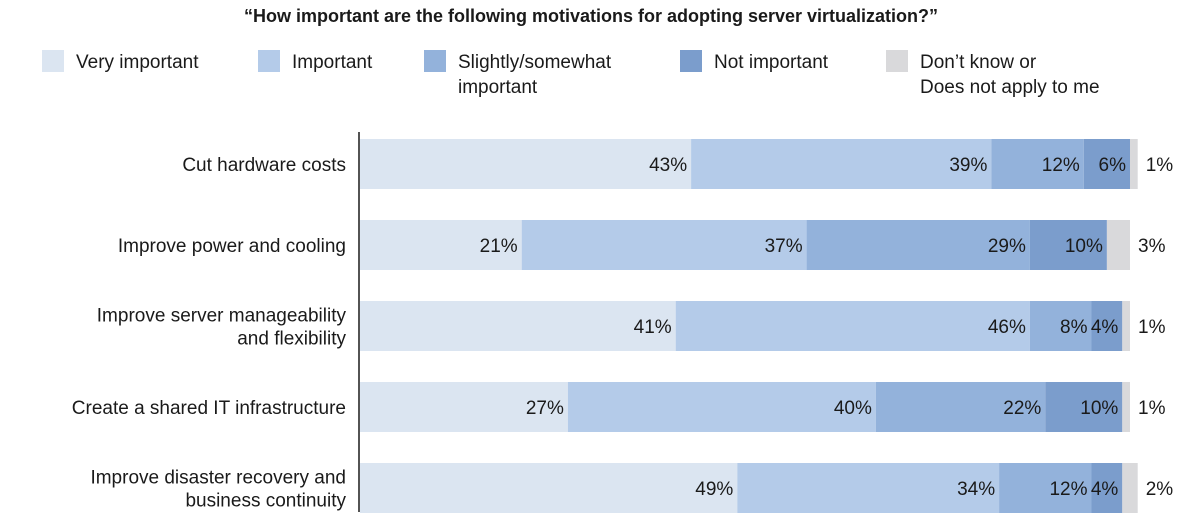 The height and width of the screenshot is (516, 1182). Describe the element at coordinates (269, 61) in the screenshot. I see `legend-swatch-important` at that location.